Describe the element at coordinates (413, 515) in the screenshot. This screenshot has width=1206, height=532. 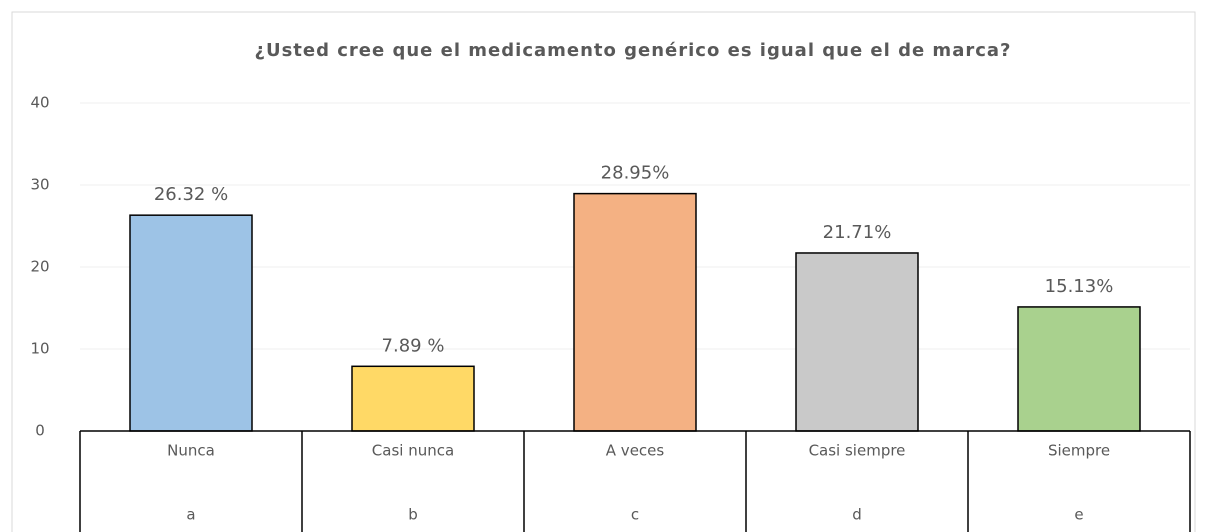
I see `x-tick-code: b` at that location.